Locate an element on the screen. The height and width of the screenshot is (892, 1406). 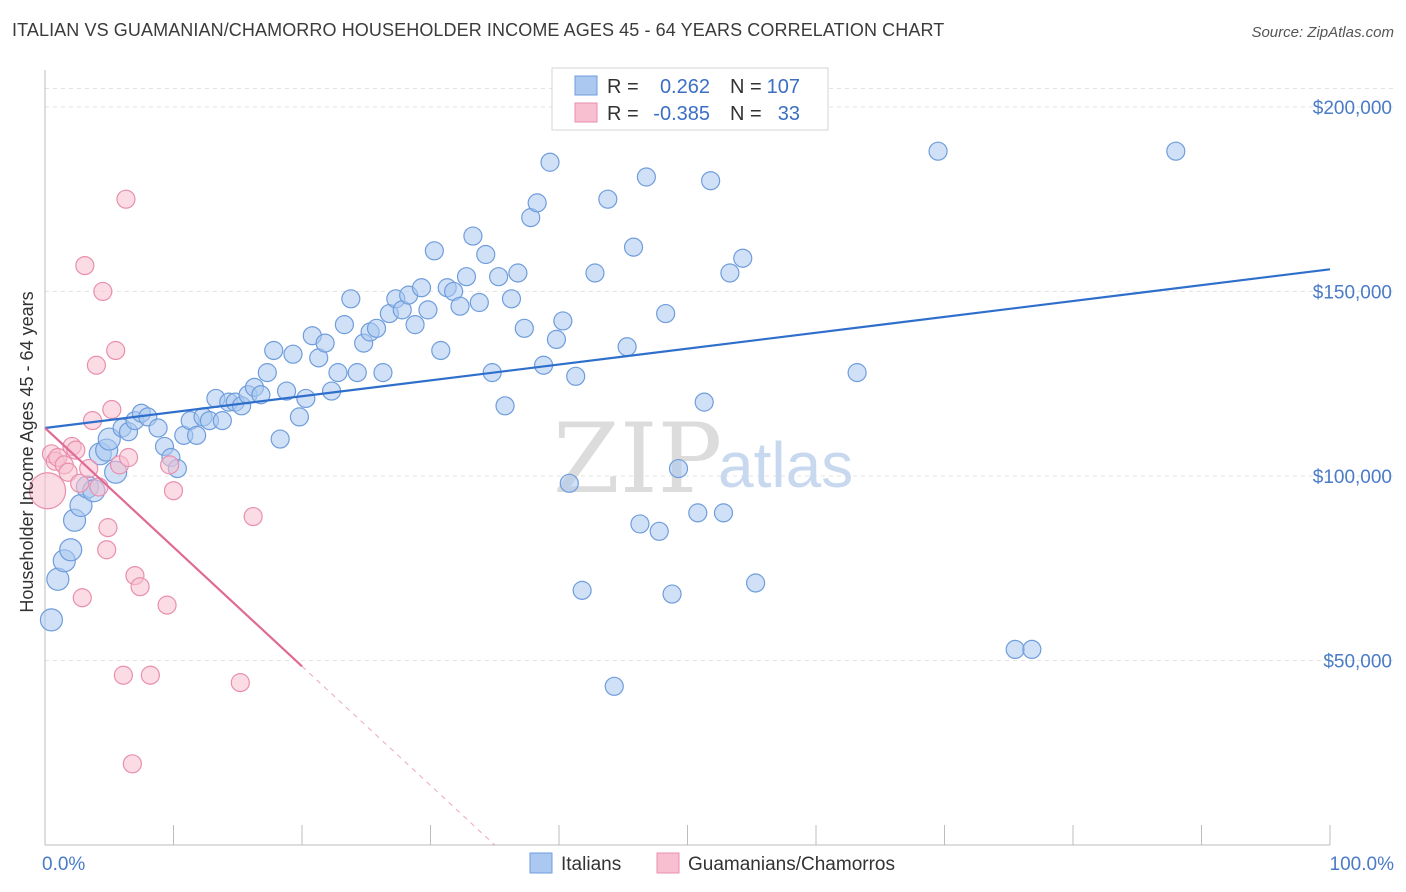
legend-italians-label: Italians is located at coordinates (591, 864).